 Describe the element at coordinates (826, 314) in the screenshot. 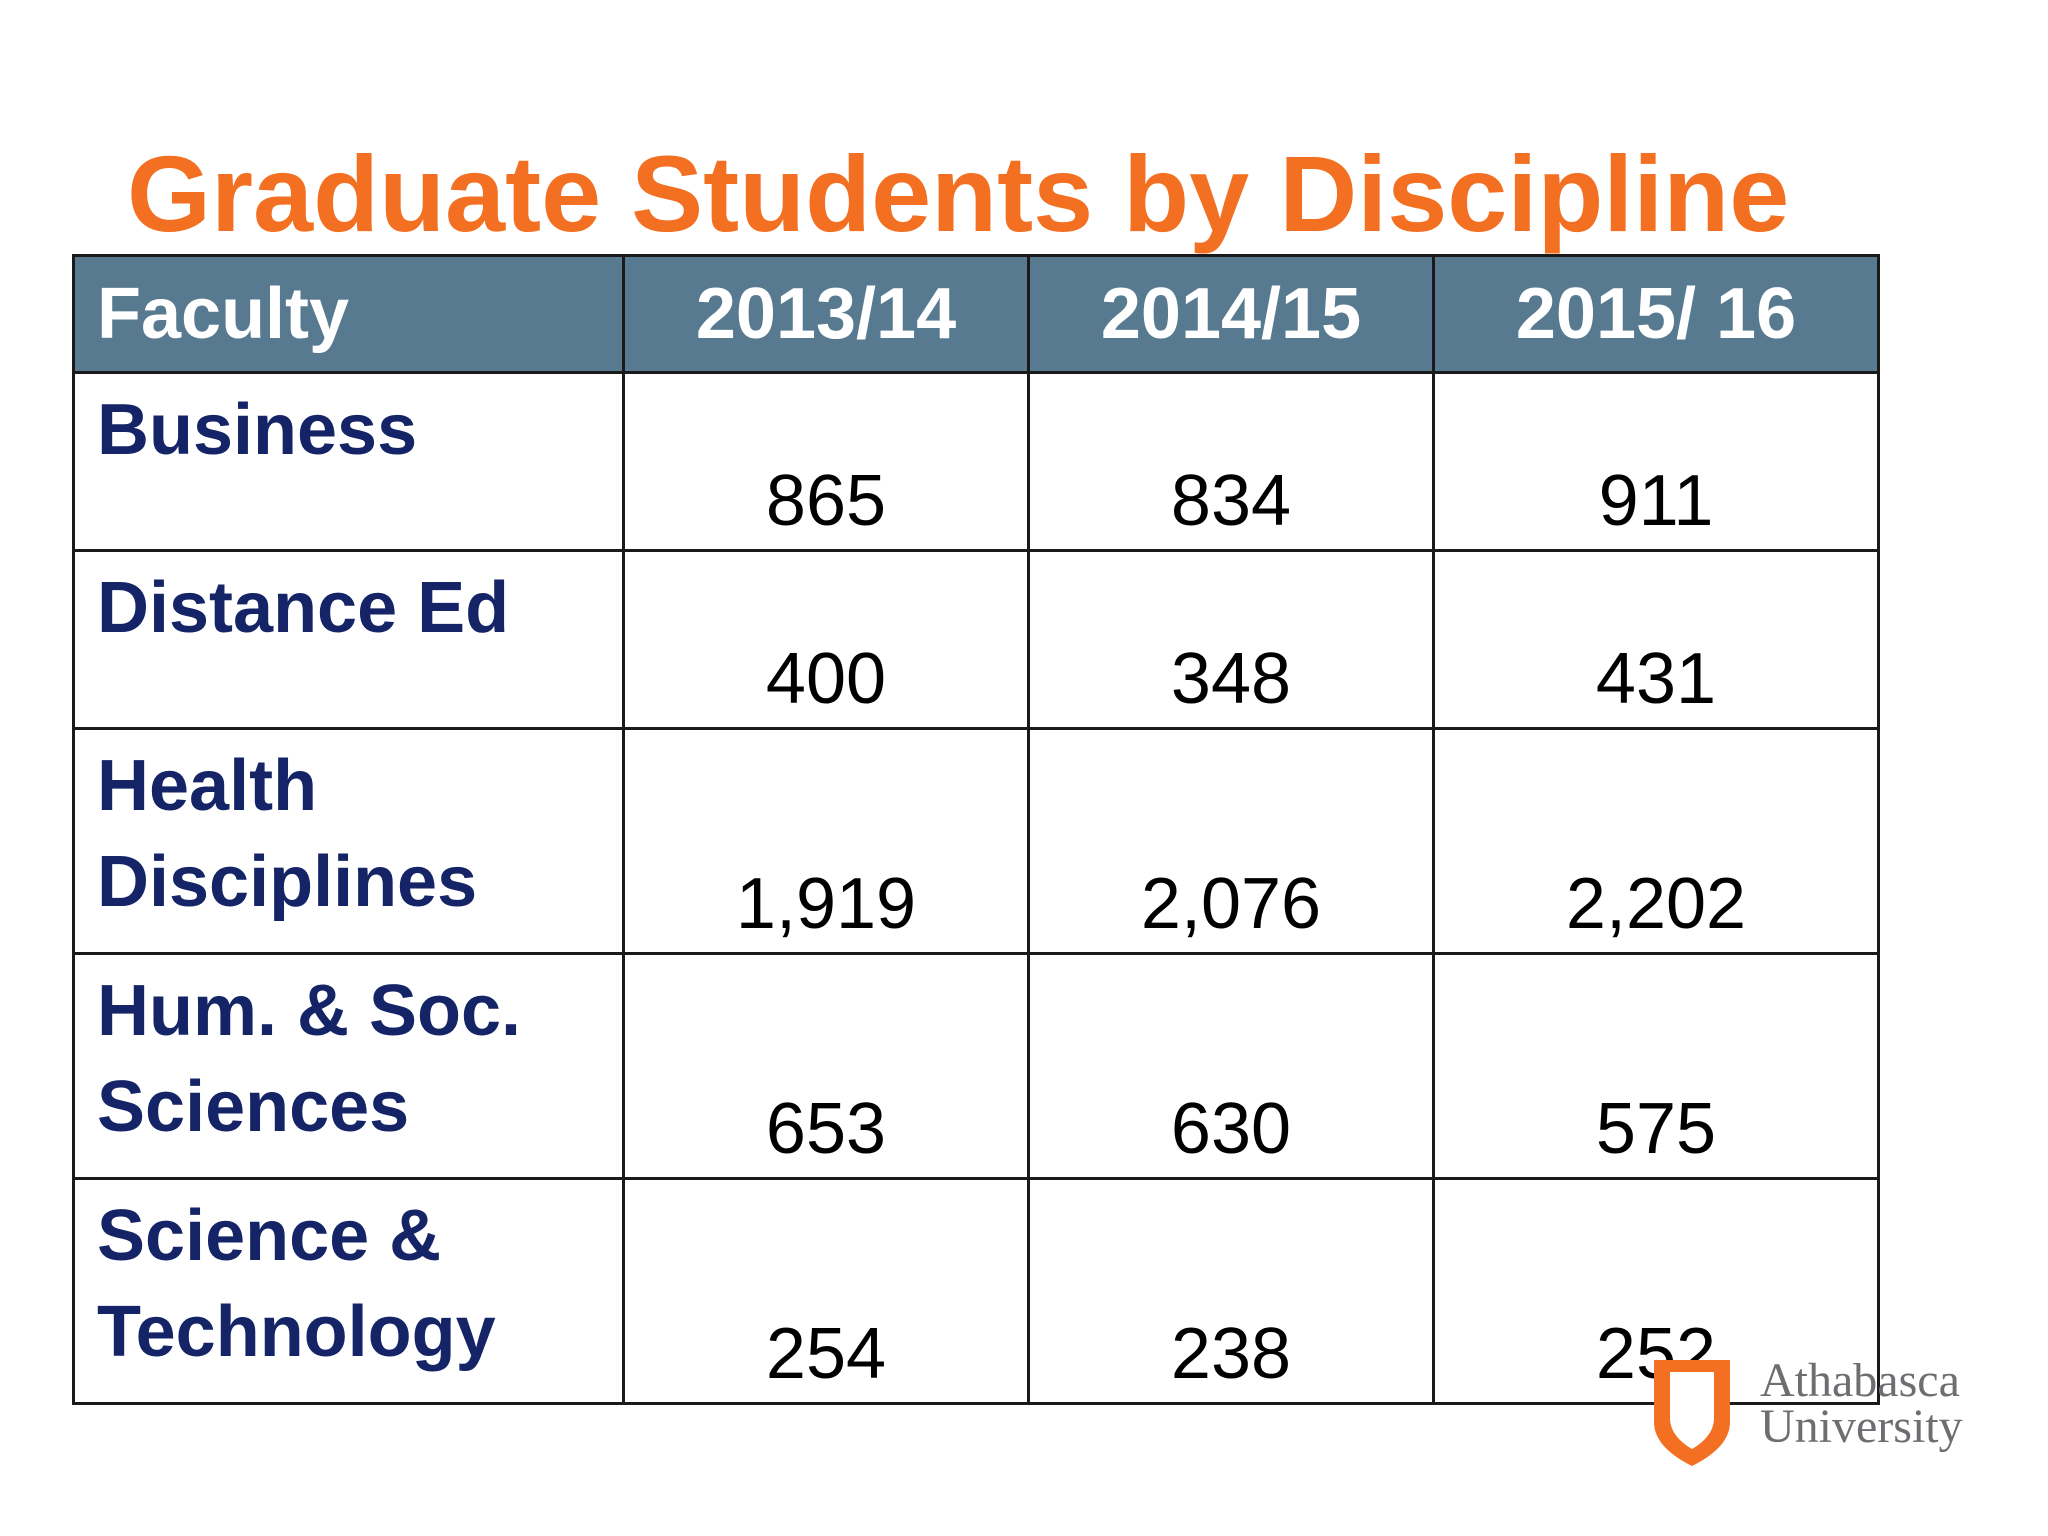

I see `header-2013-14: 2013/14` at that location.